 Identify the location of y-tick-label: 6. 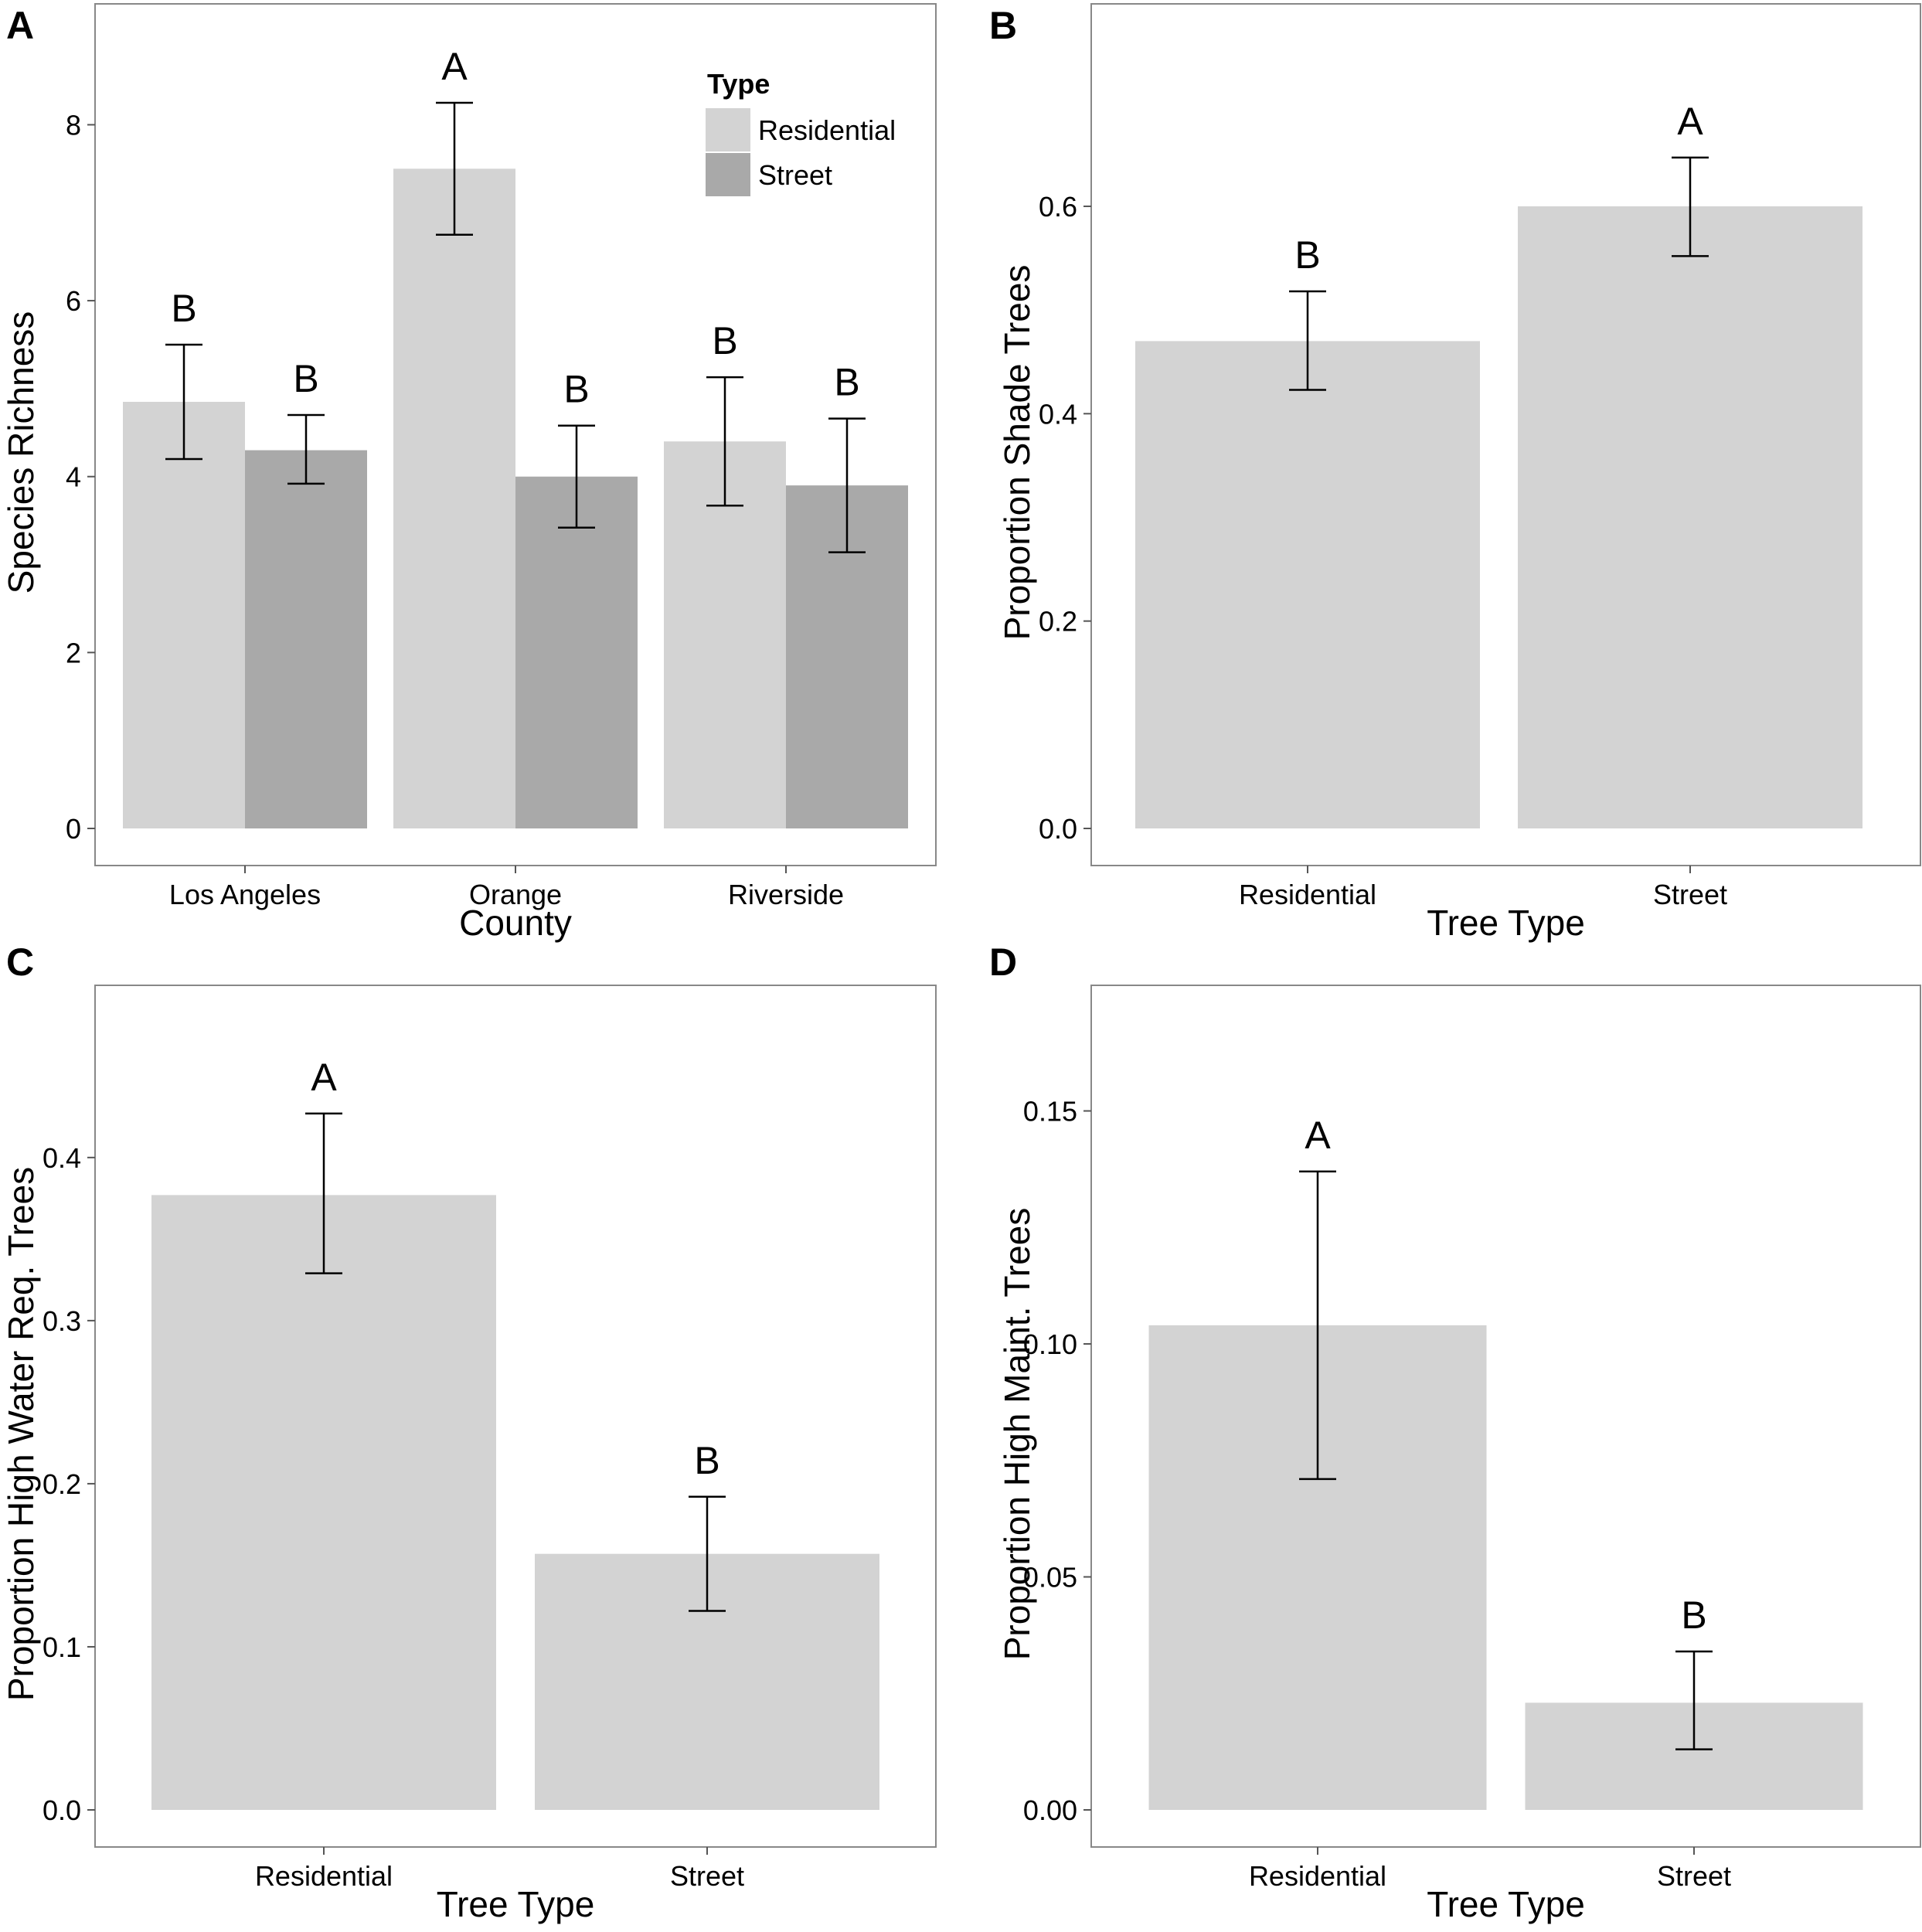
(74, 301).